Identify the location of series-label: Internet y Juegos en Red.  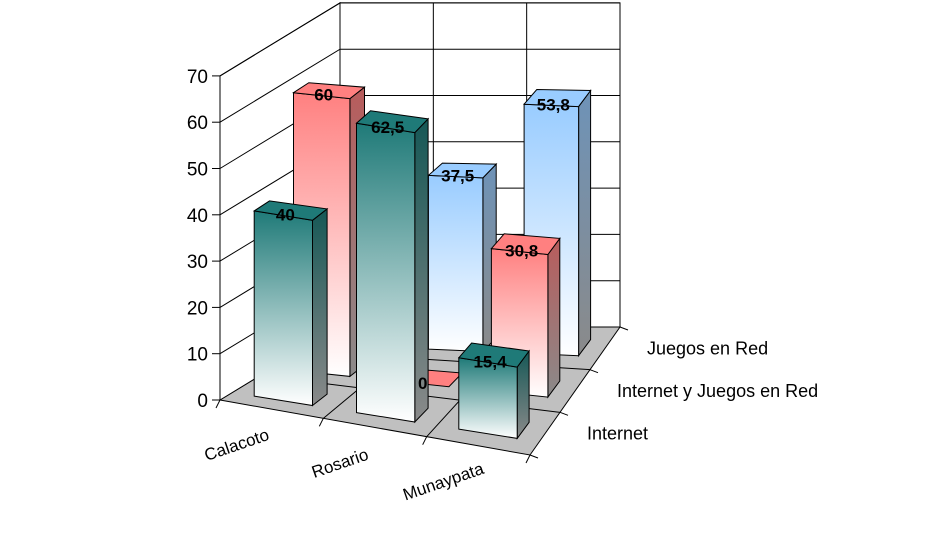
(717, 391).